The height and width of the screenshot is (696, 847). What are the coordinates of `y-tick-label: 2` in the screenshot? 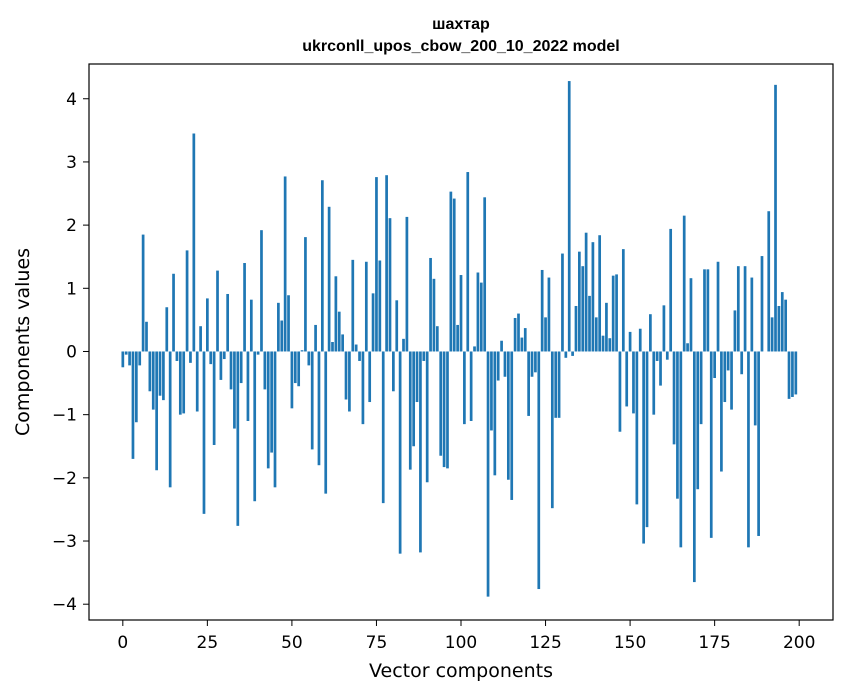 It's located at (71, 226).